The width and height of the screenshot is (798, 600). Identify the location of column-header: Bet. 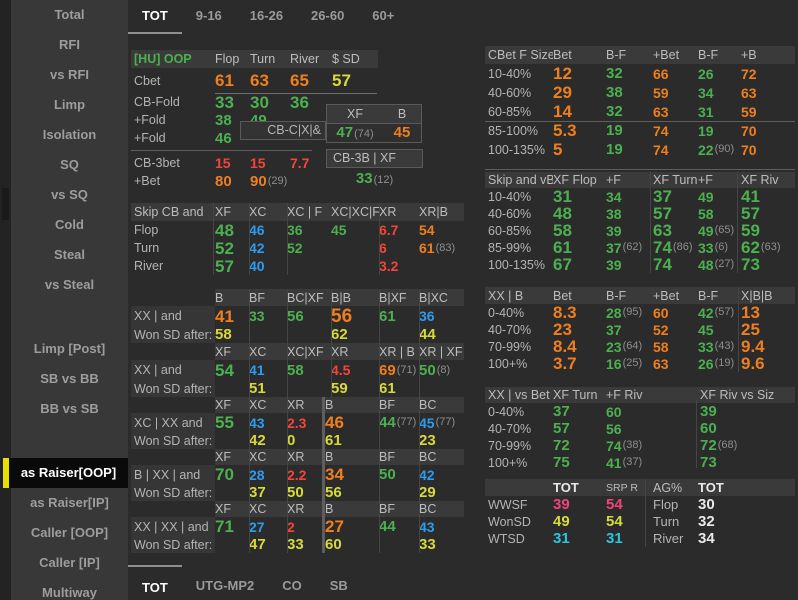
(579, 295).